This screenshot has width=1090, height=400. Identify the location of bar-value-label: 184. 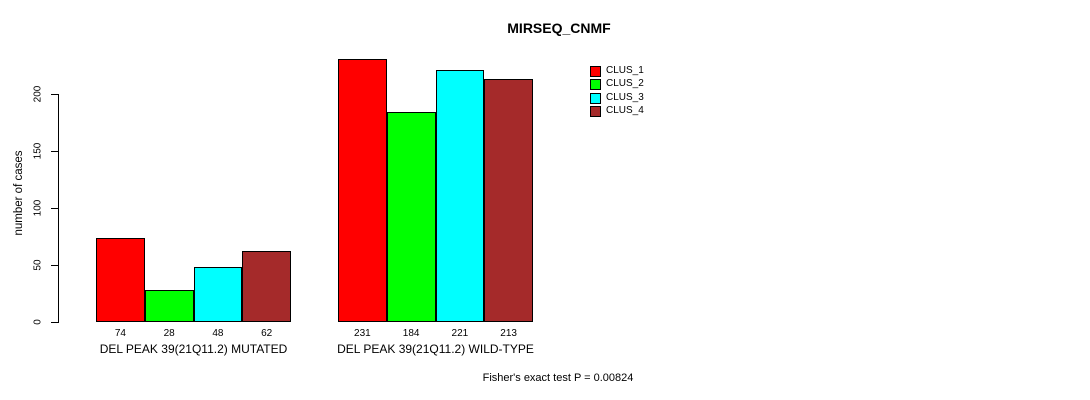
(411, 333).